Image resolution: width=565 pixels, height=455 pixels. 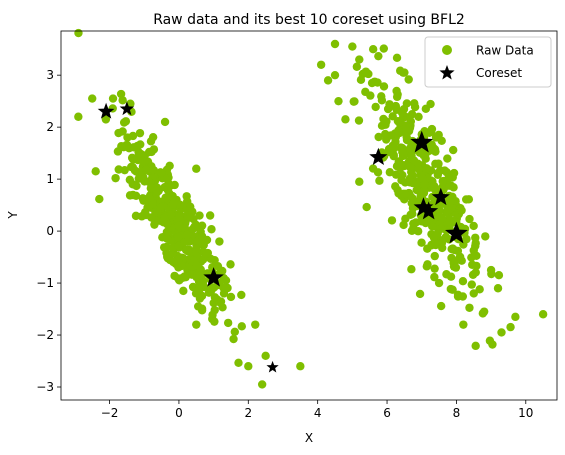 What do you see at coordinates (248, 413) in the screenshot?
I see `x-tick-label: 2` at bounding box center [248, 413].